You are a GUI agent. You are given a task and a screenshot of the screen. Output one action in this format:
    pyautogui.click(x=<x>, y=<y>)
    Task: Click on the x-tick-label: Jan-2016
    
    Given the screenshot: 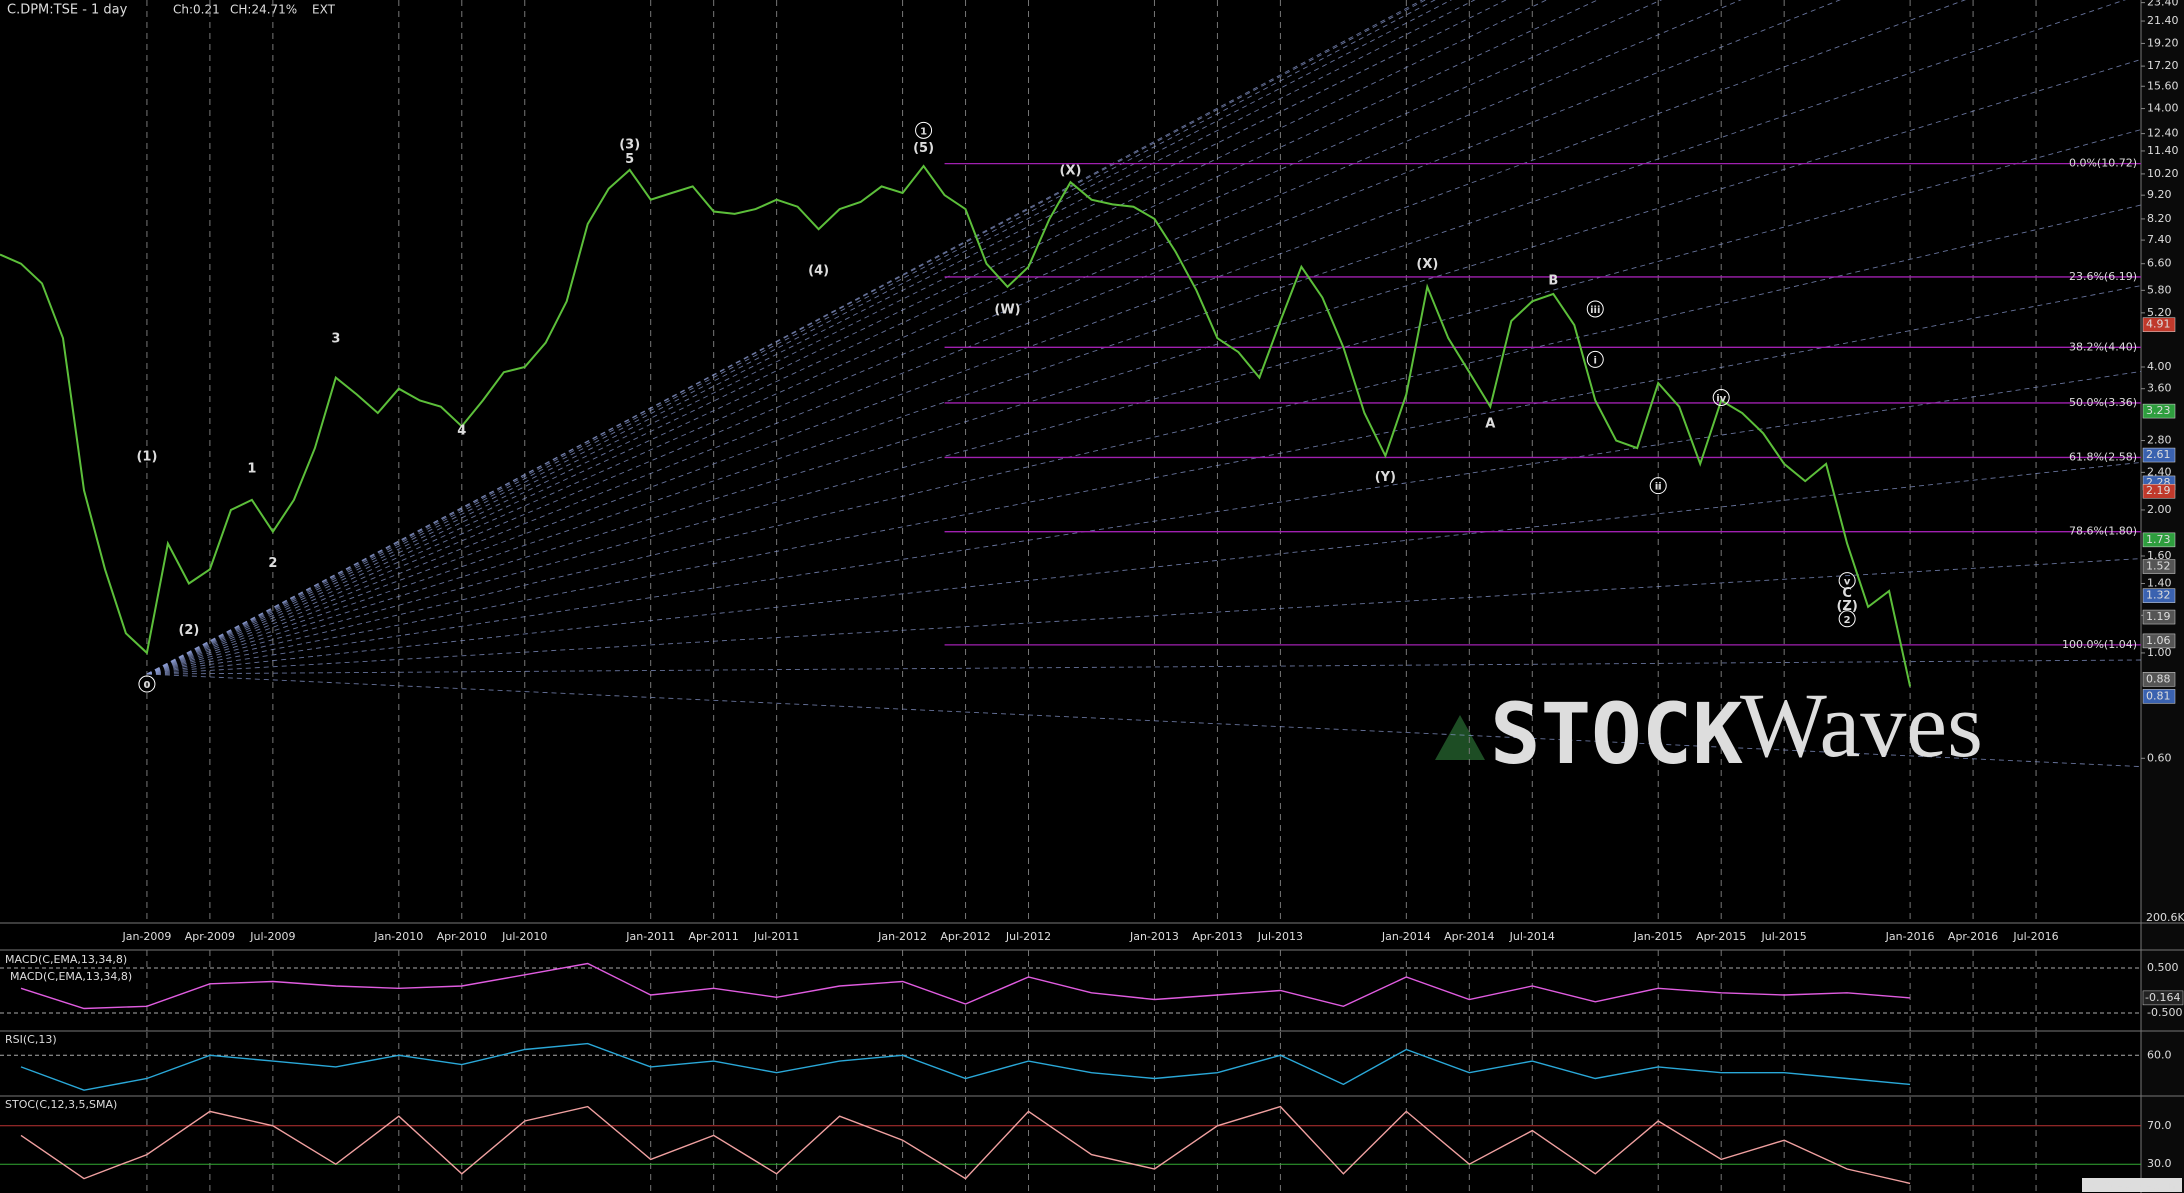 What is the action you would take?
    pyautogui.click(x=1910, y=936)
    